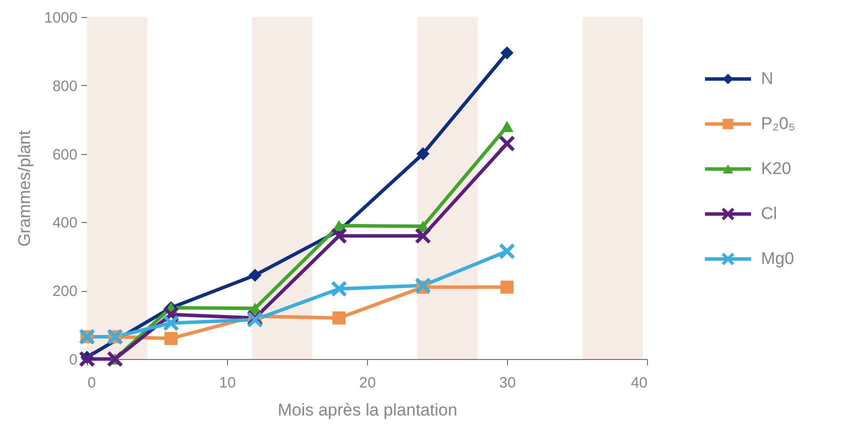 The image size is (851, 442). Describe the element at coordinates (368, 410) in the screenshot. I see `x-axis-title: Mois après la plantation` at that location.